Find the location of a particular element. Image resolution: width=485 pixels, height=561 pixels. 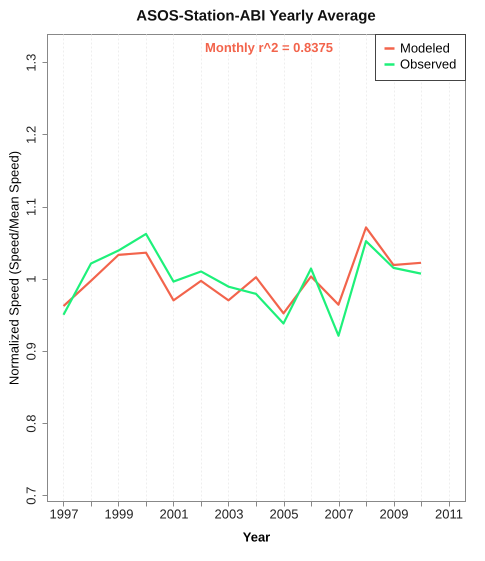

y-tick-label: 1 is located at coordinates (31, 279).